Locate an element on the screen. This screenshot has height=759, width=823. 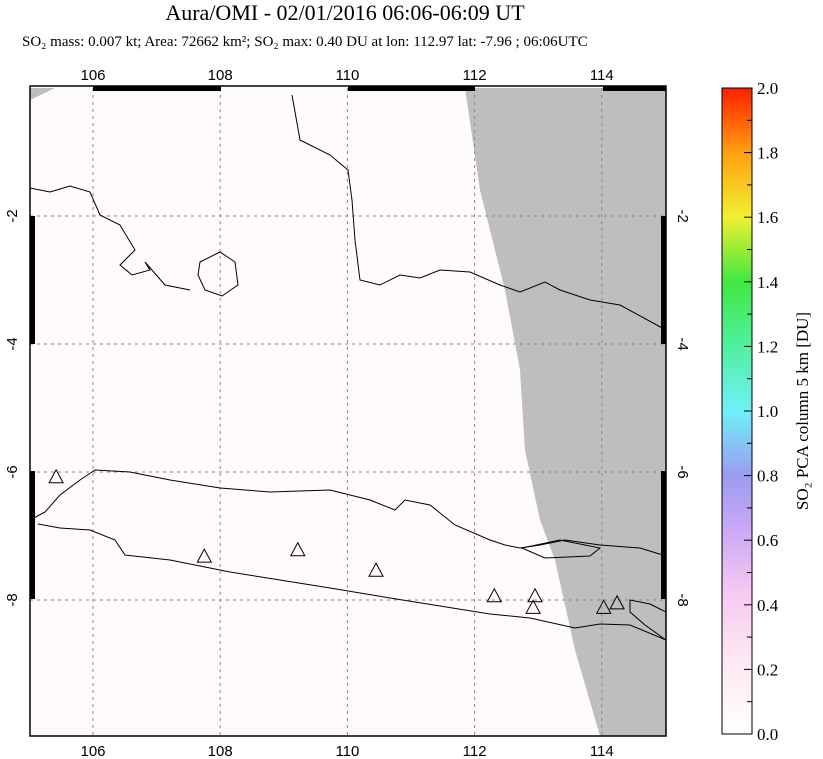
colorbar-tick-label: 0.4 is located at coordinates (768, 605).